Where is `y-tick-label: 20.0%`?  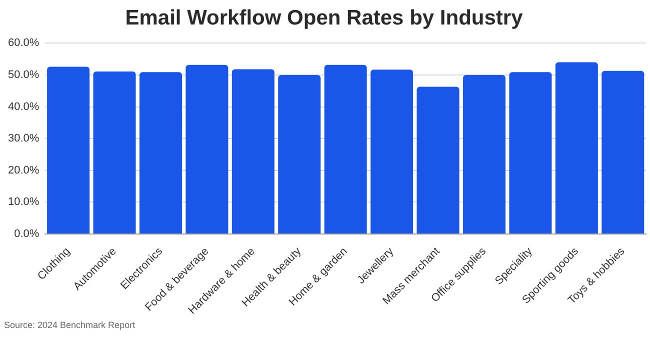
y-tick-label: 20.0% is located at coordinates (24, 170).